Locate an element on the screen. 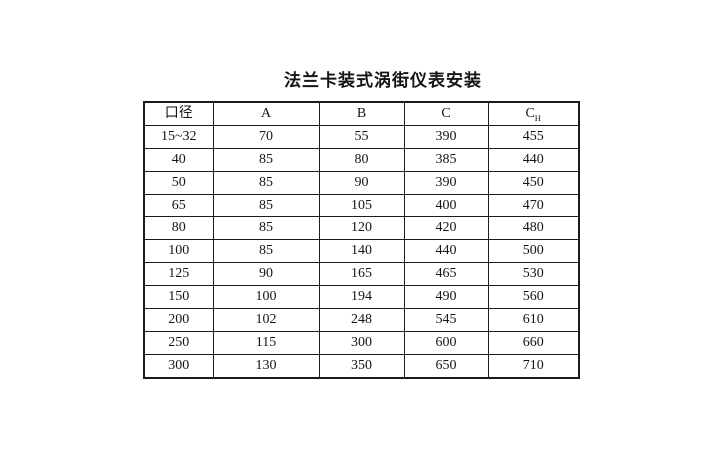 The height and width of the screenshot is (465, 725). table-cell: 560 is located at coordinates (533, 297).